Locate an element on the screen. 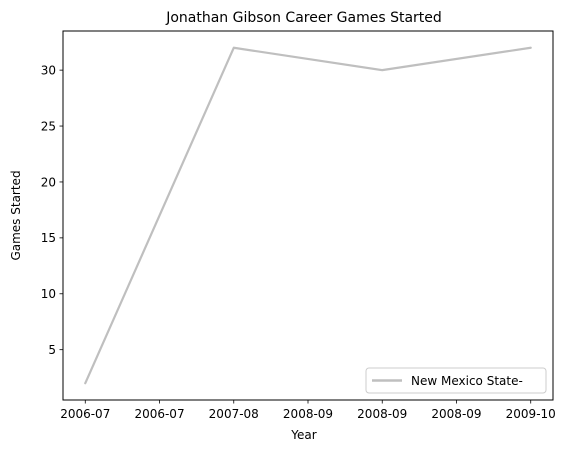 The width and height of the screenshot is (569, 453). x-axis-label: Year is located at coordinates (303, 435).